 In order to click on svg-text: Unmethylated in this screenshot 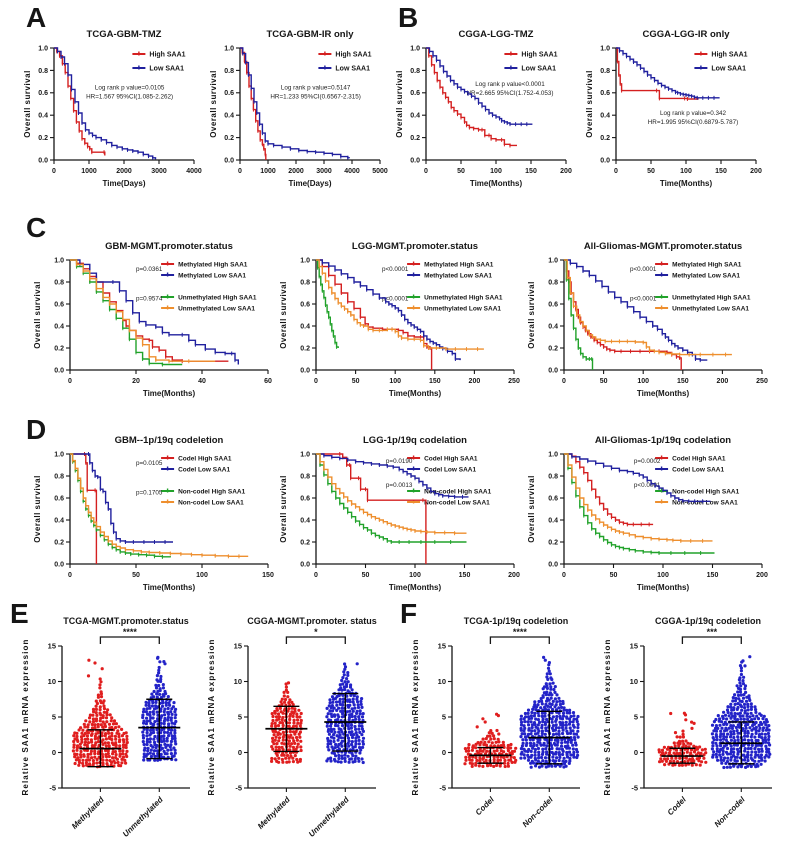, I will do `click(143, 816)`.